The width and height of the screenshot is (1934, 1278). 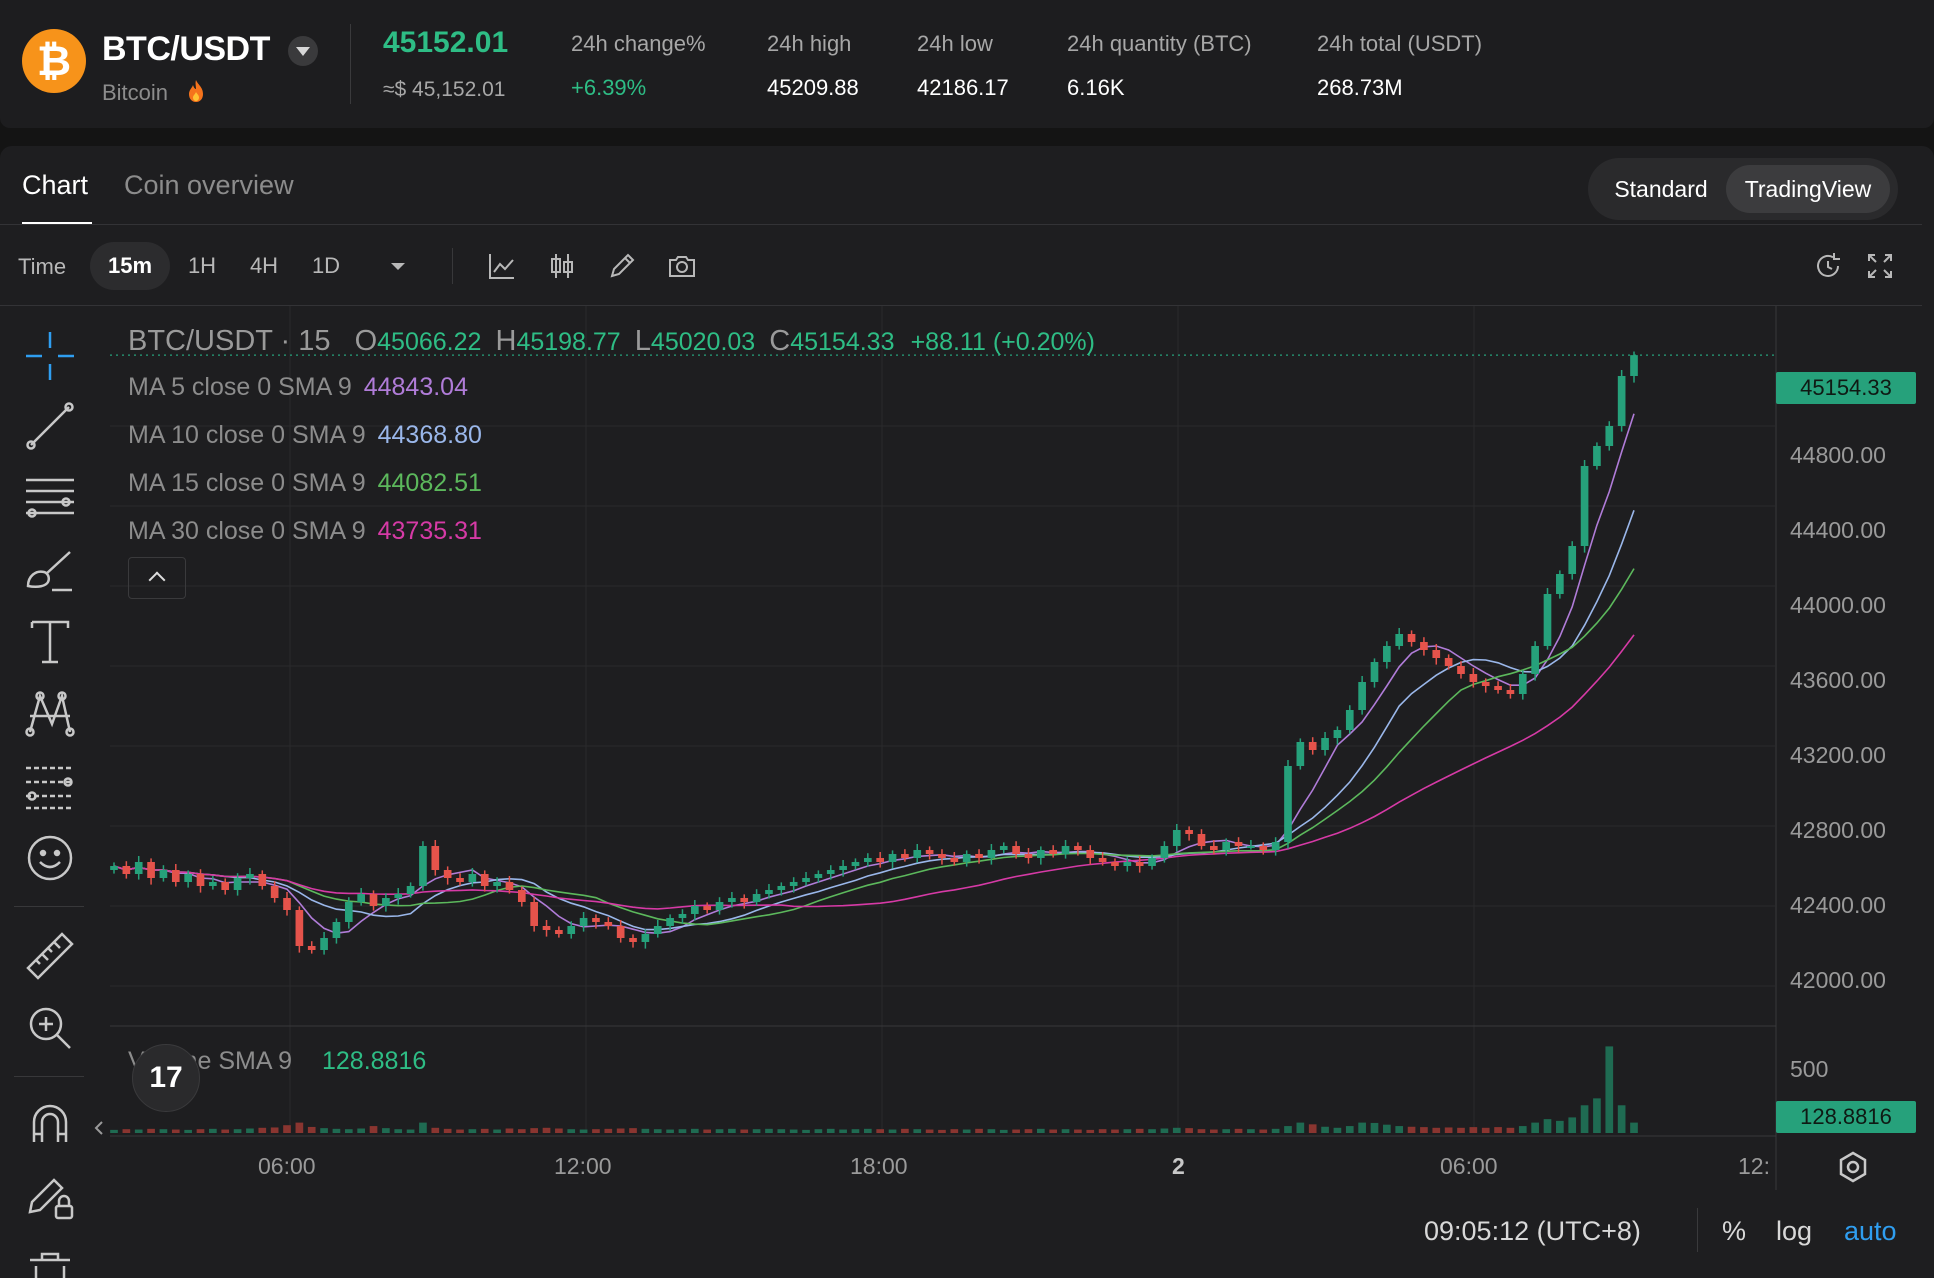 I want to click on magnet-icon, so click(x=50, y=1124).